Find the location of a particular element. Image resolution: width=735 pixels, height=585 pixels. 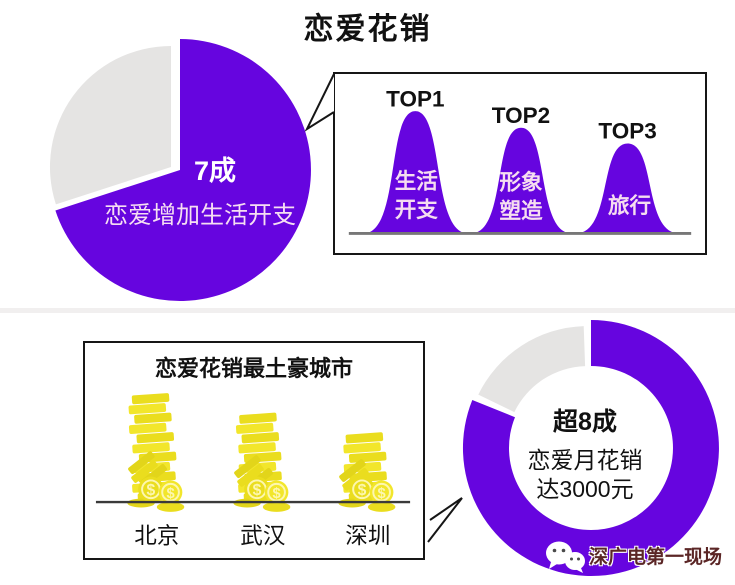

callout-pointer-top-icon is located at coordinates (319, 102).